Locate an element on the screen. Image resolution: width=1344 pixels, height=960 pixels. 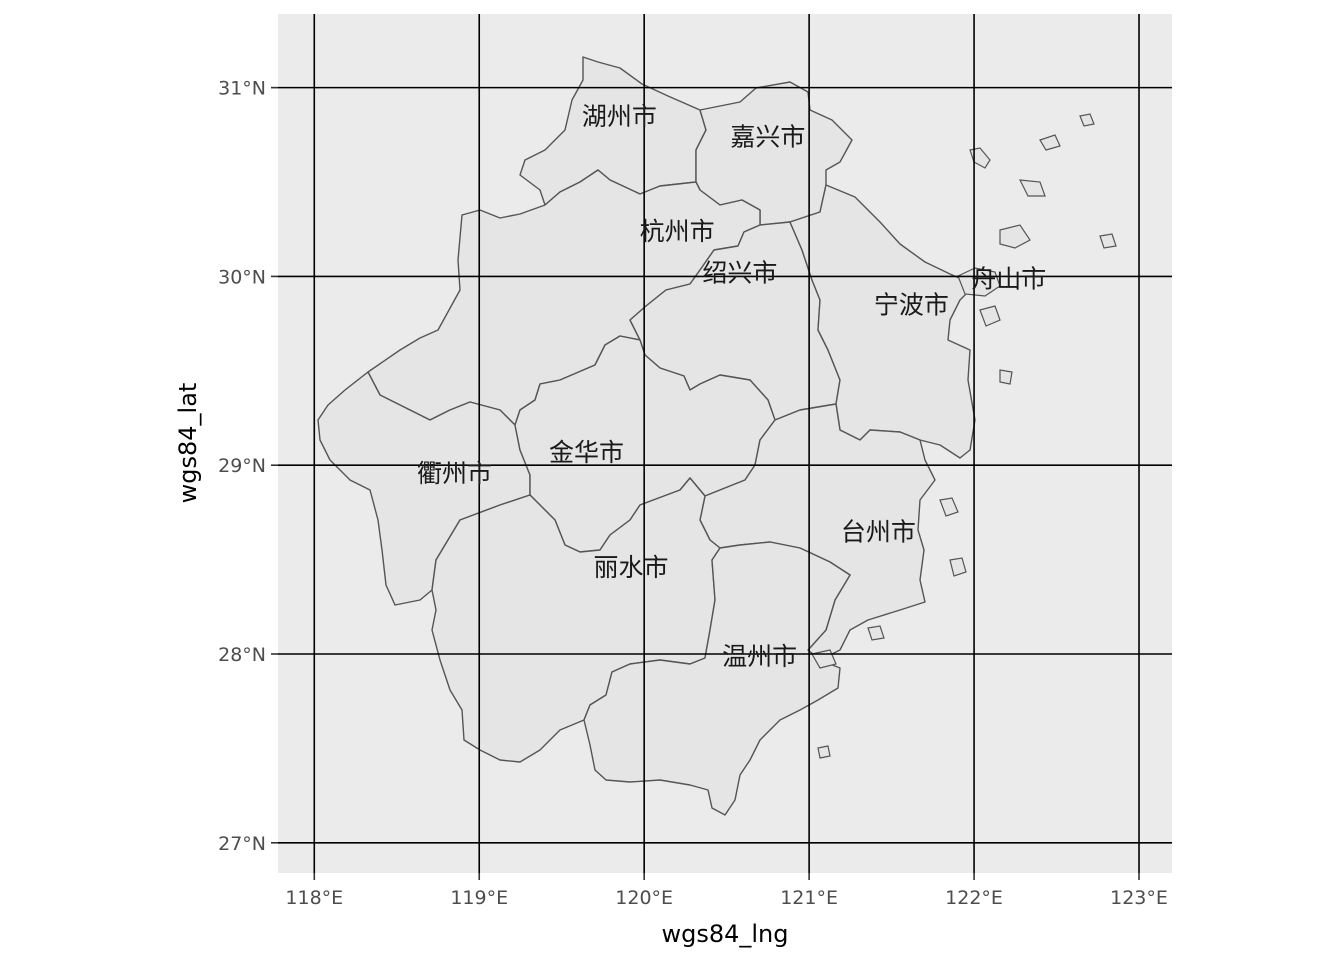
x-tick-label: 120°E is located at coordinates (644, 898).